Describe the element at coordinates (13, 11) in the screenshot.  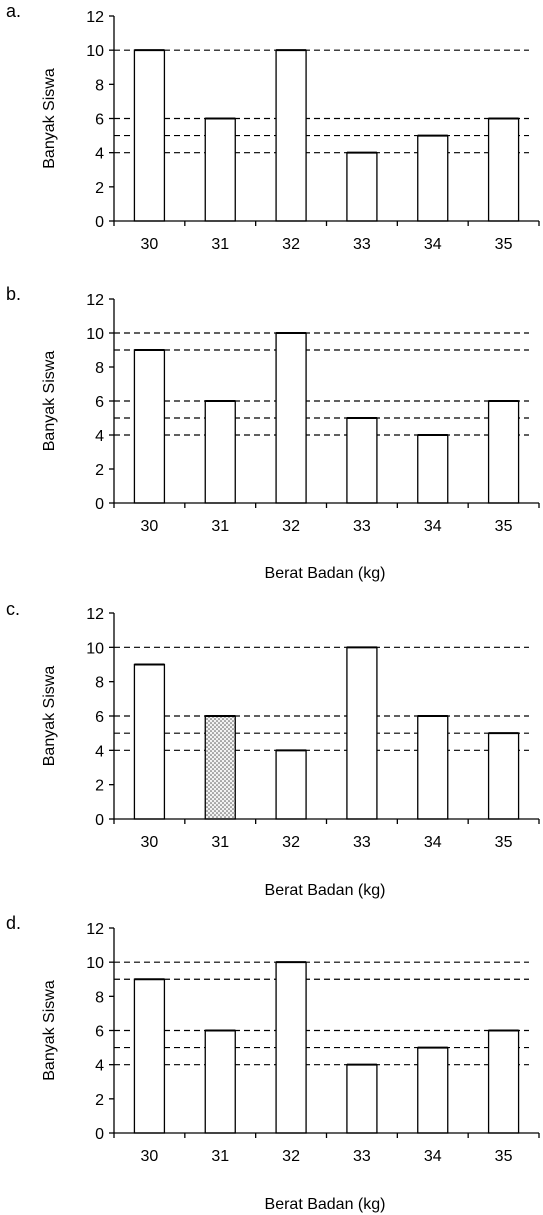
I see `panel-label: a.` at that location.